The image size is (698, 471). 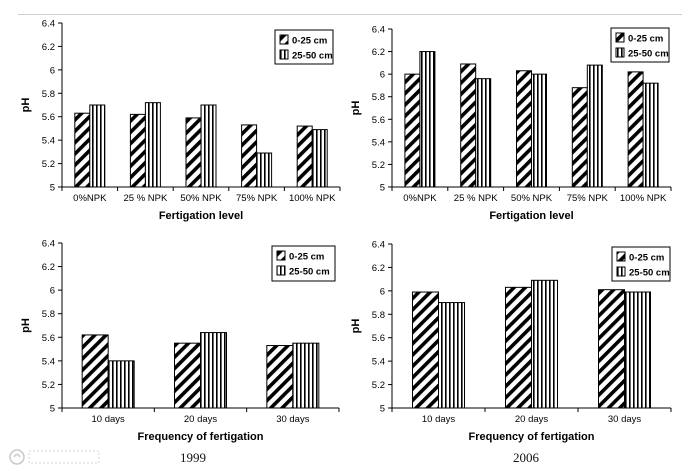 What do you see at coordinates (531, 216) in the screenshot?
I see `x-axis-title: Fertigation level` at bounding box center [531, 216].